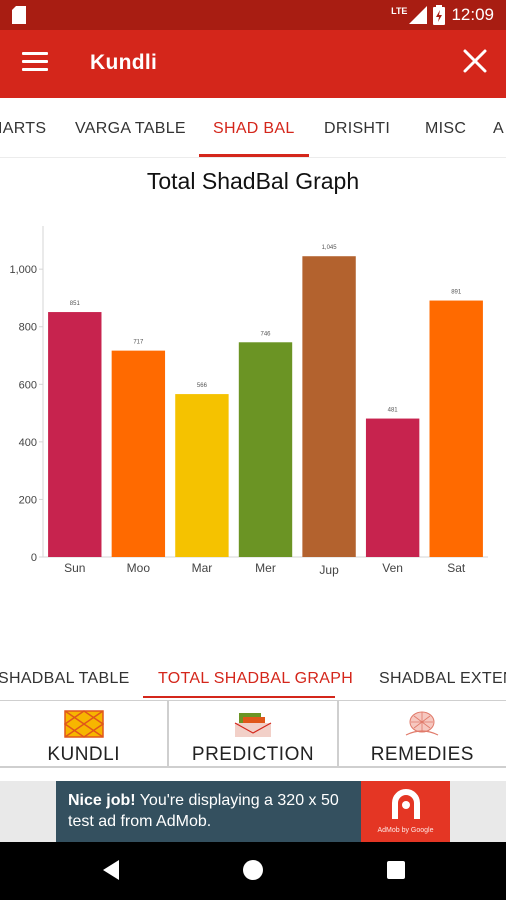  What do you see at coordinates (202, 386) in the screenshot?
I see `data-label: 566` at bounding box center [202, 386].